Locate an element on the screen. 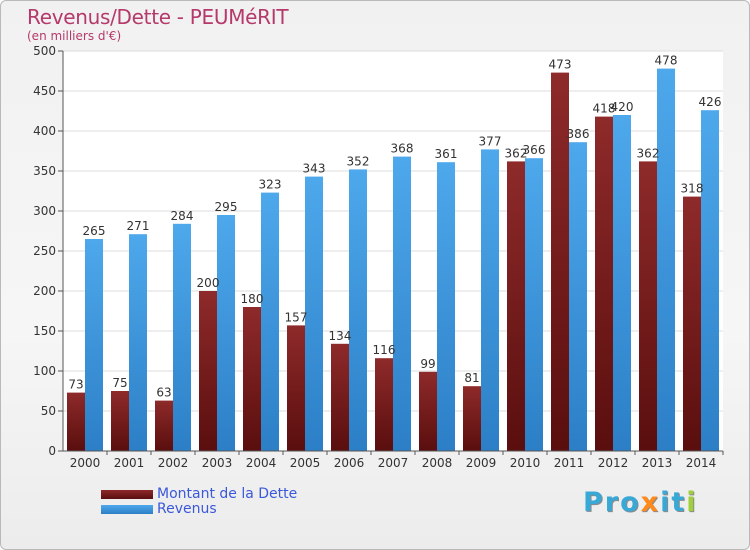 The image size is (750, 550). value-label-revenus: 426 is located at coordinates (710, 102).